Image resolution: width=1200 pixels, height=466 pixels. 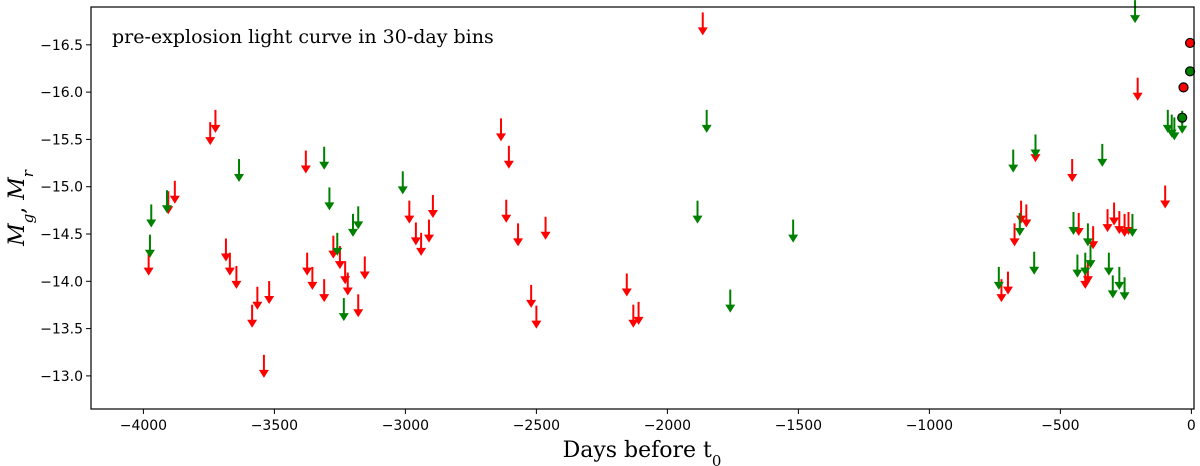 What do you see at coordinates (798, 426) in the screenshot?
I see `x-tick-label: −1500` at bounding box center [798, 426].